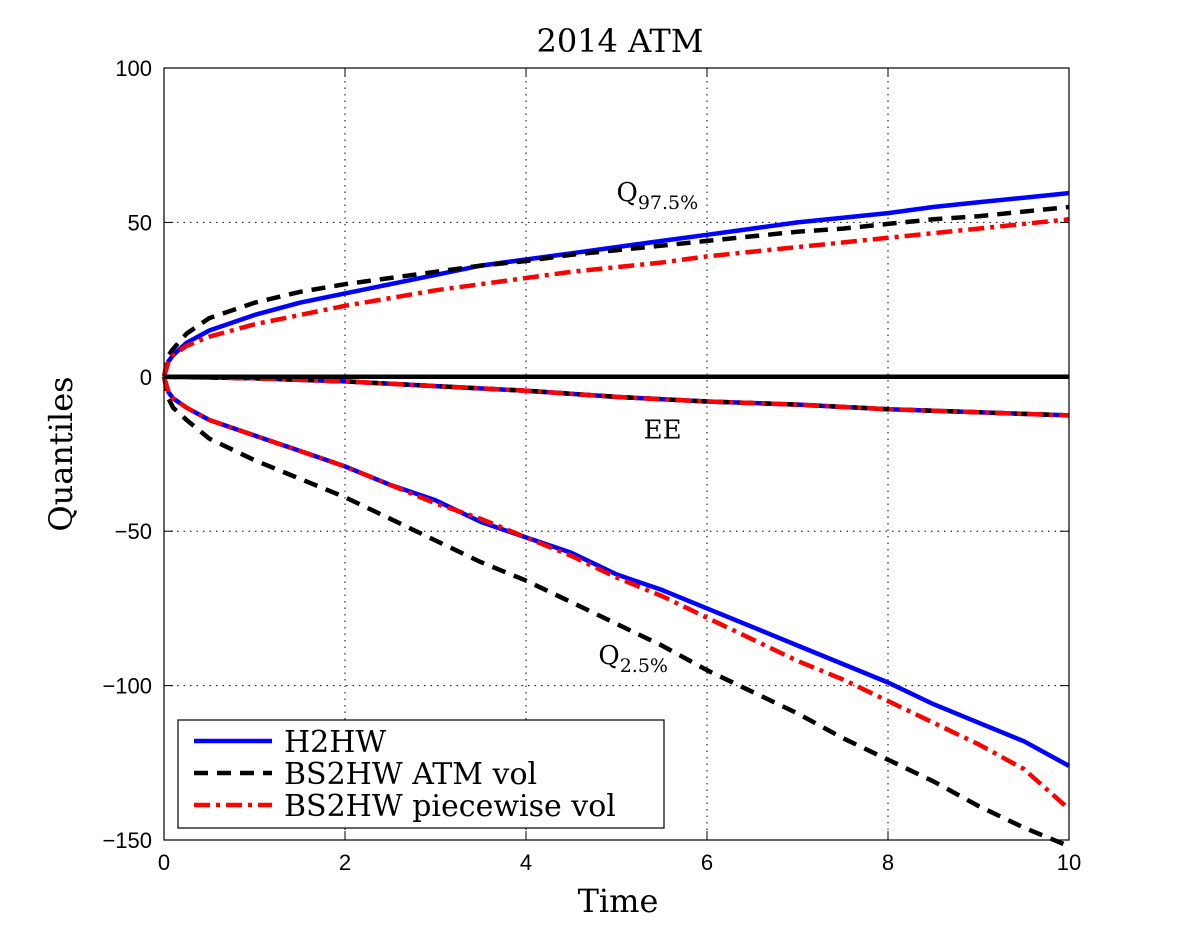 Image resolution: width=1181 pixels, height=945 pixels. Describe the element at coordinates (888, 862) in the screenshot. I see `x-tick-label: 8` at that location.